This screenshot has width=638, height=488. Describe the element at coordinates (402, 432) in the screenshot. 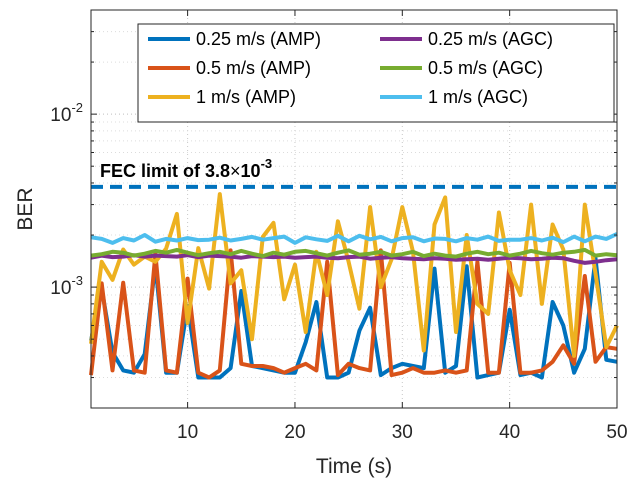

I see `x-tick-label: 30` at that location.